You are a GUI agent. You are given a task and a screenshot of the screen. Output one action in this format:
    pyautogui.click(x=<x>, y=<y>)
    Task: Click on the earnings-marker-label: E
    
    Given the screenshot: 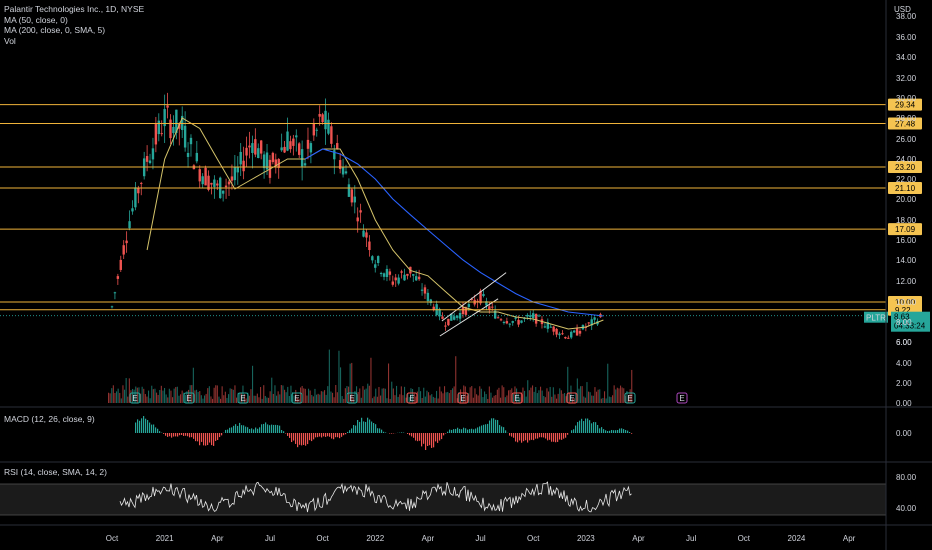 What is the action you would take?
    pyautogui.click(x=351, y=398)
    